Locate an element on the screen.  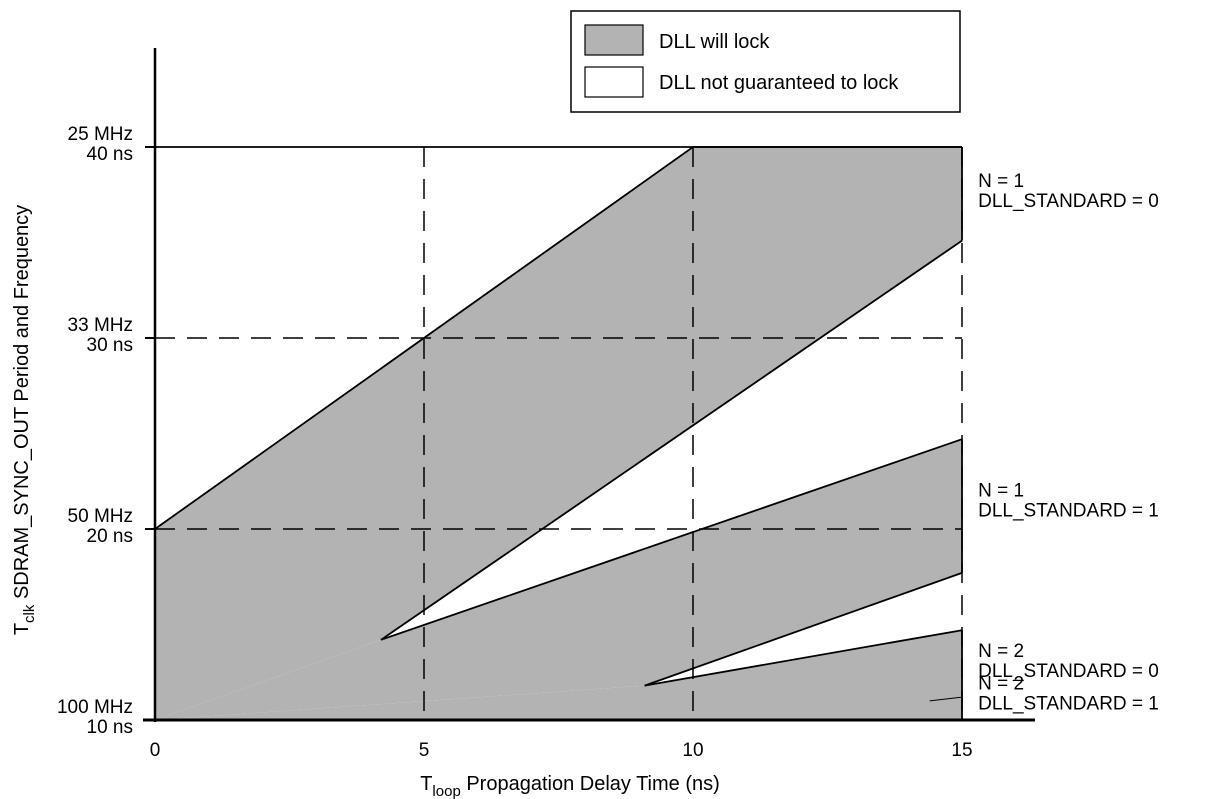
x-tick-label-10: 10 is located at coordinates (692, 750).